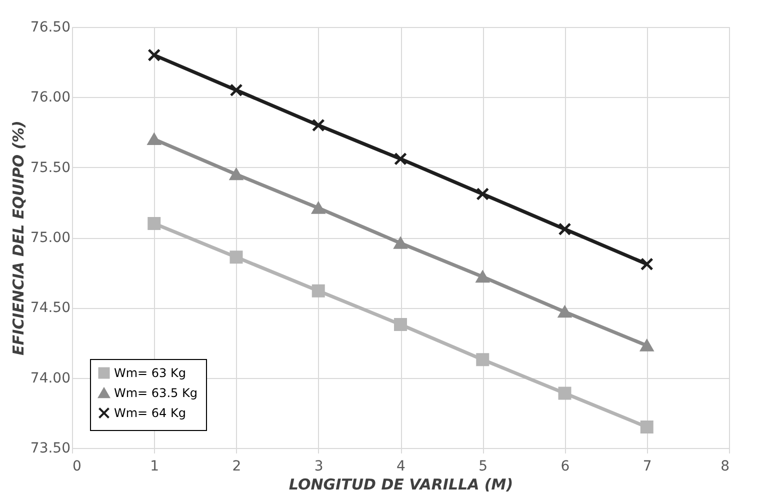 The width and height of the screenshot is (765, 504). I want to click on y-tick-label: 76.00, so click(50, 98).